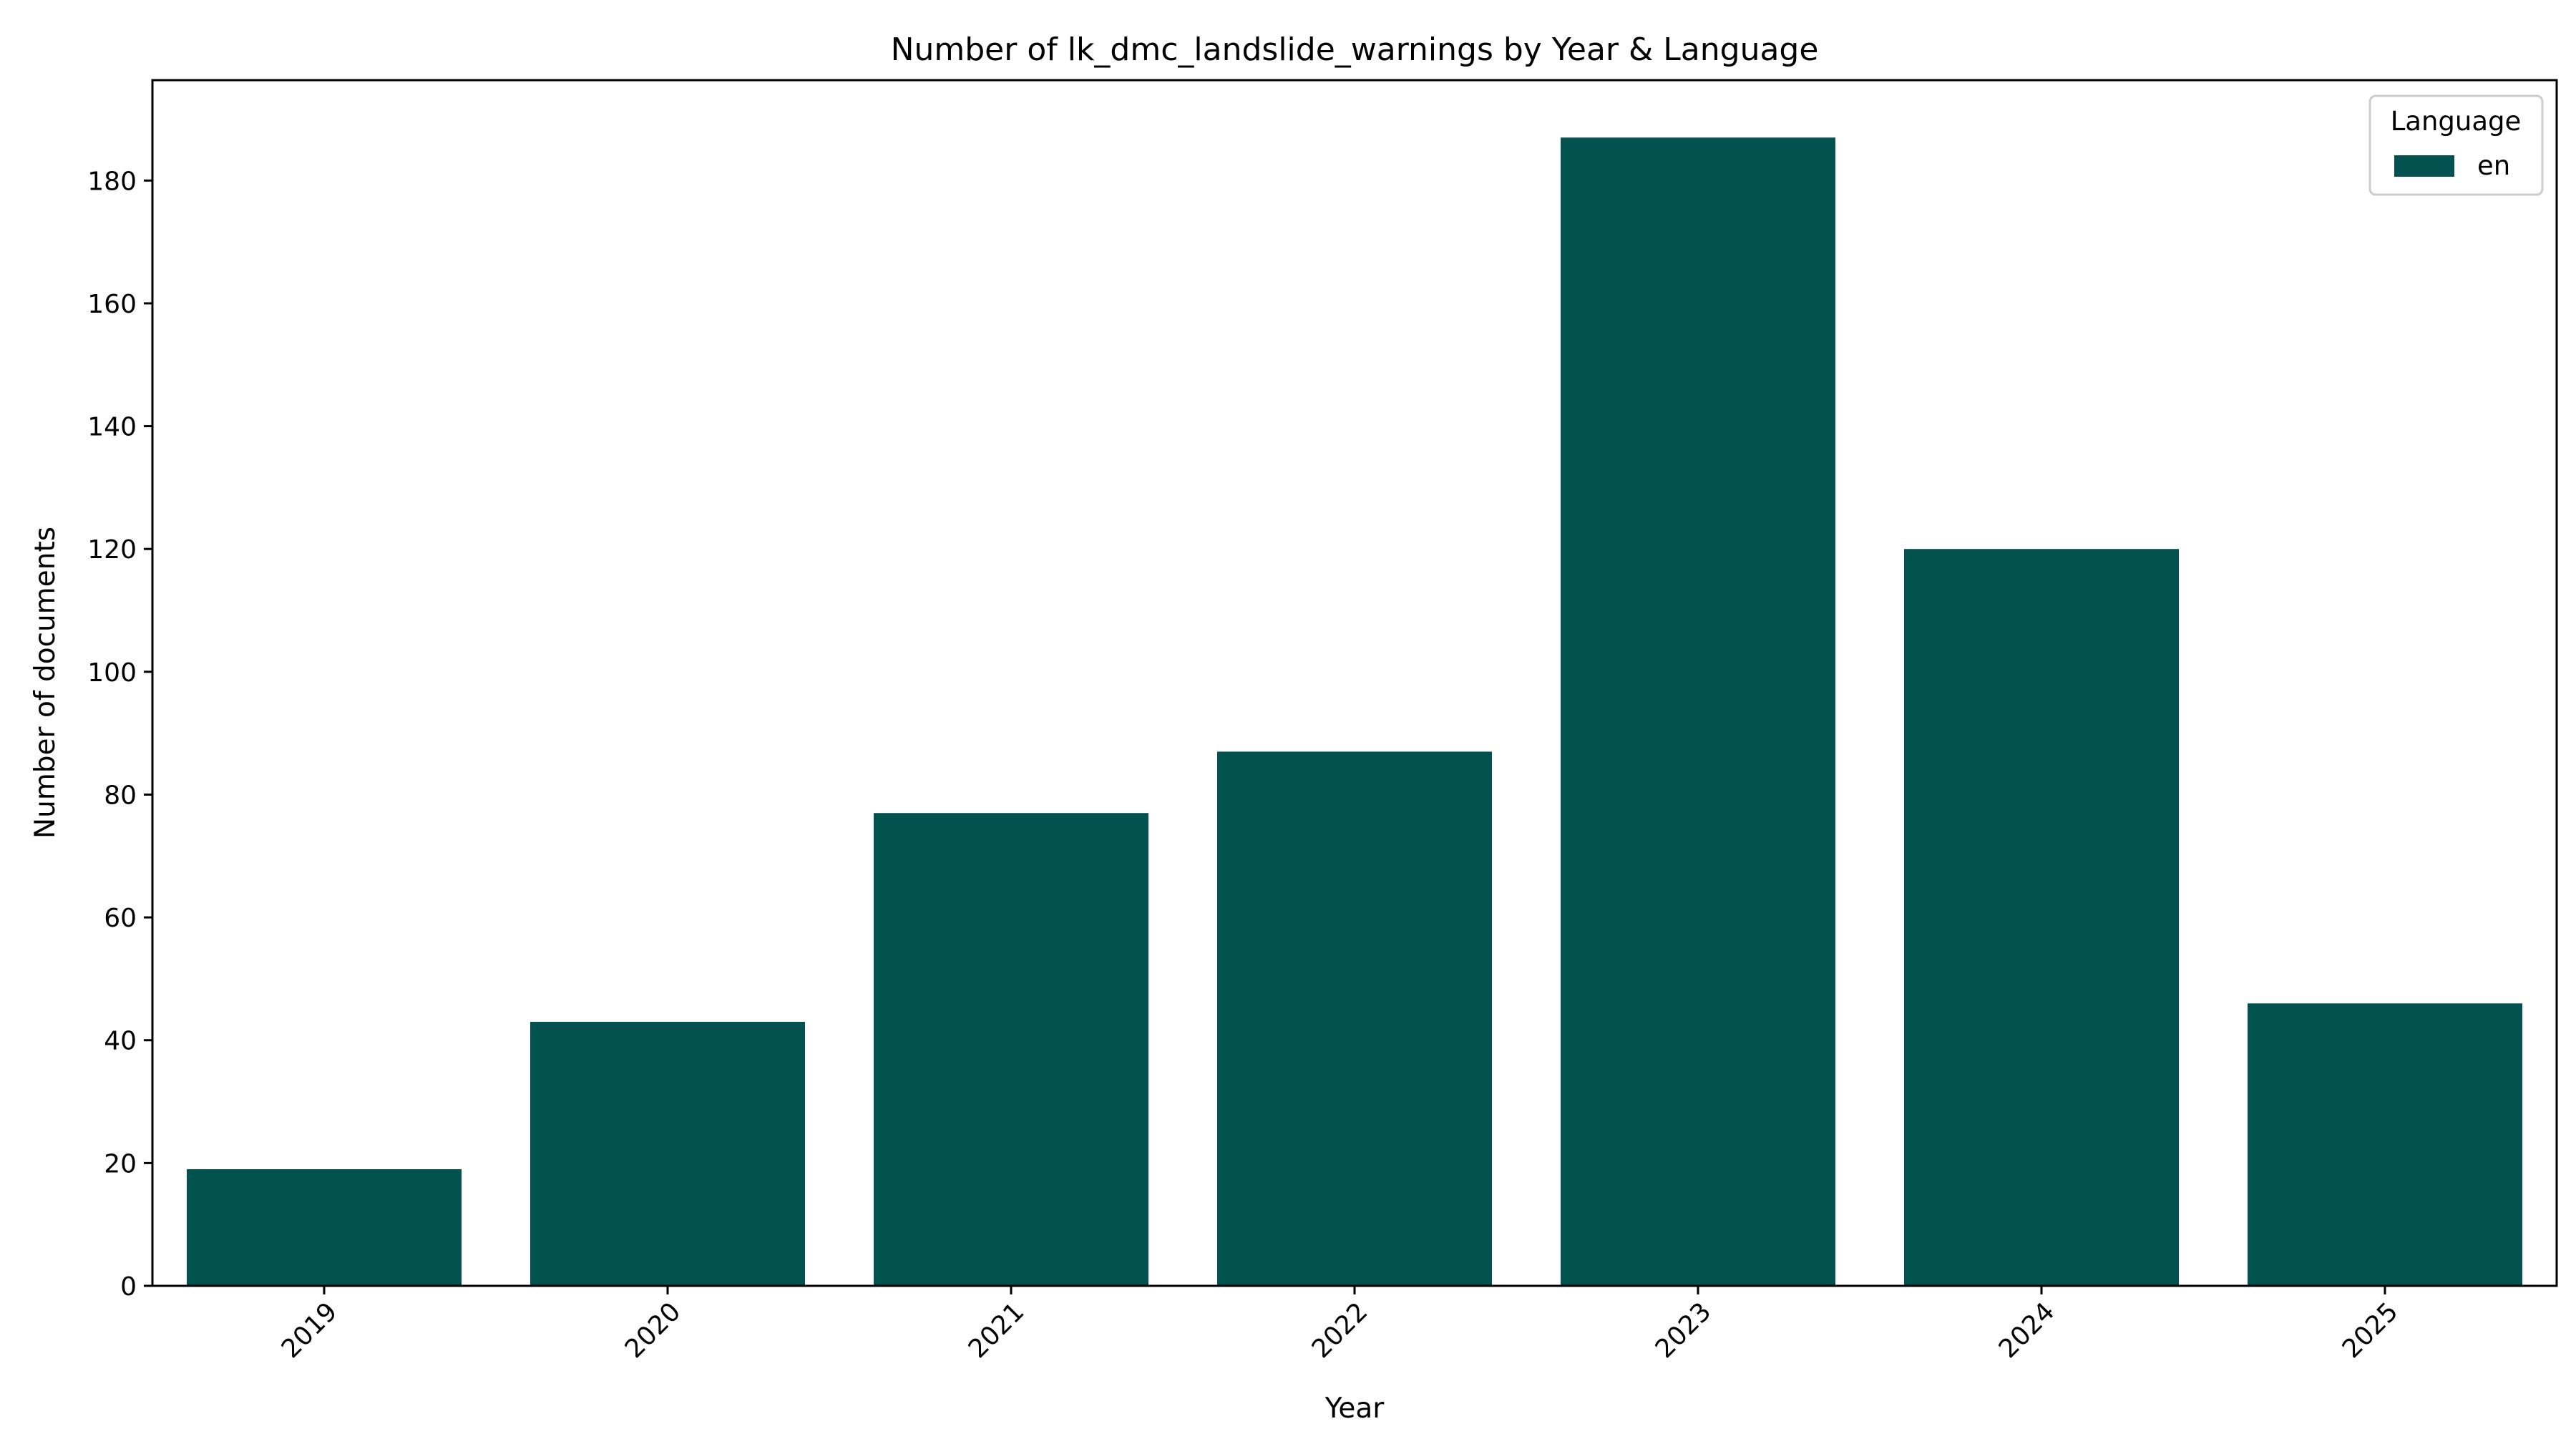  What do you see at coordinates (1354, 1018) in the screenshot?
I see `bar-2022` at bounding box center [1354, 1018].